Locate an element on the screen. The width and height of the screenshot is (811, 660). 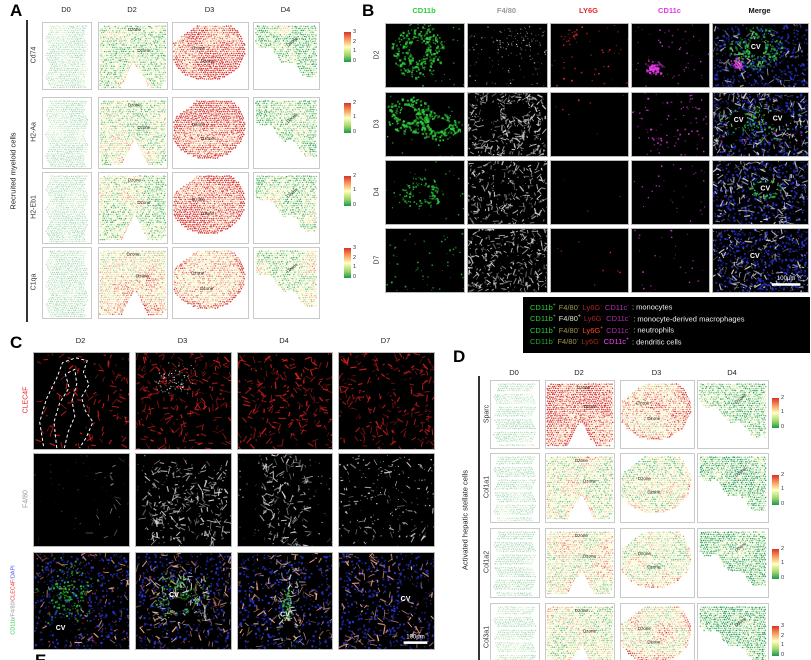
spatial-tile-cd74-d3 is located at coordinates (210, 56).